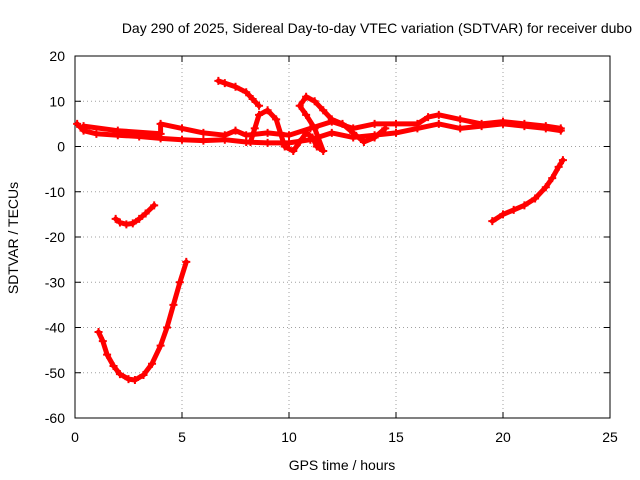  What do you see at coordinates (182, 437) in the screenshot?
I see `x-tick-label: 5` at bounding box center [182, 437].